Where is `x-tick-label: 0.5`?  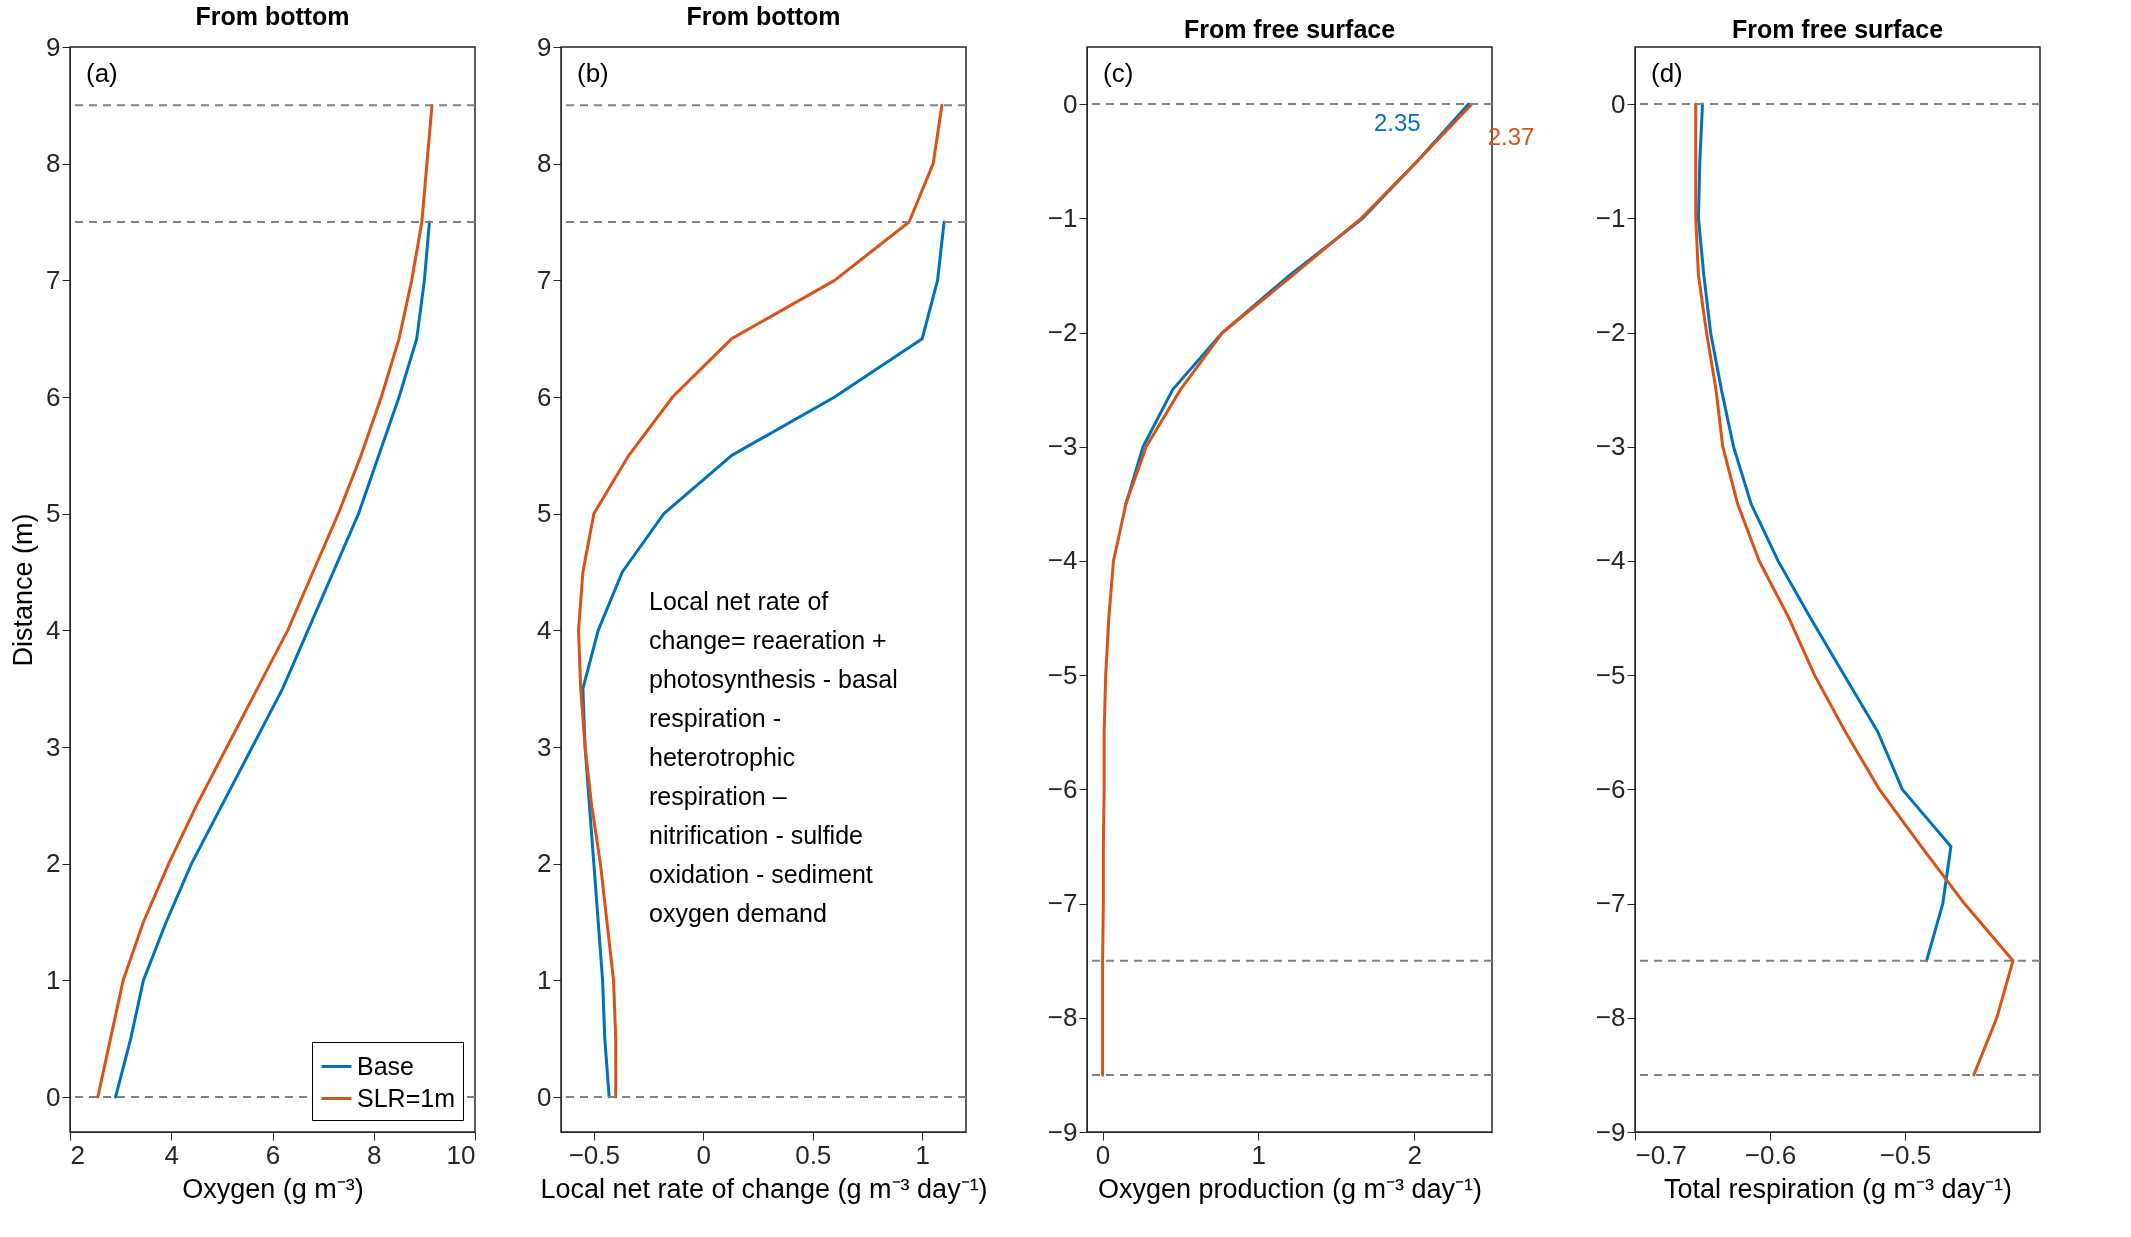 x-tick-label: 0.5 is located at coordinates (813, 1154).